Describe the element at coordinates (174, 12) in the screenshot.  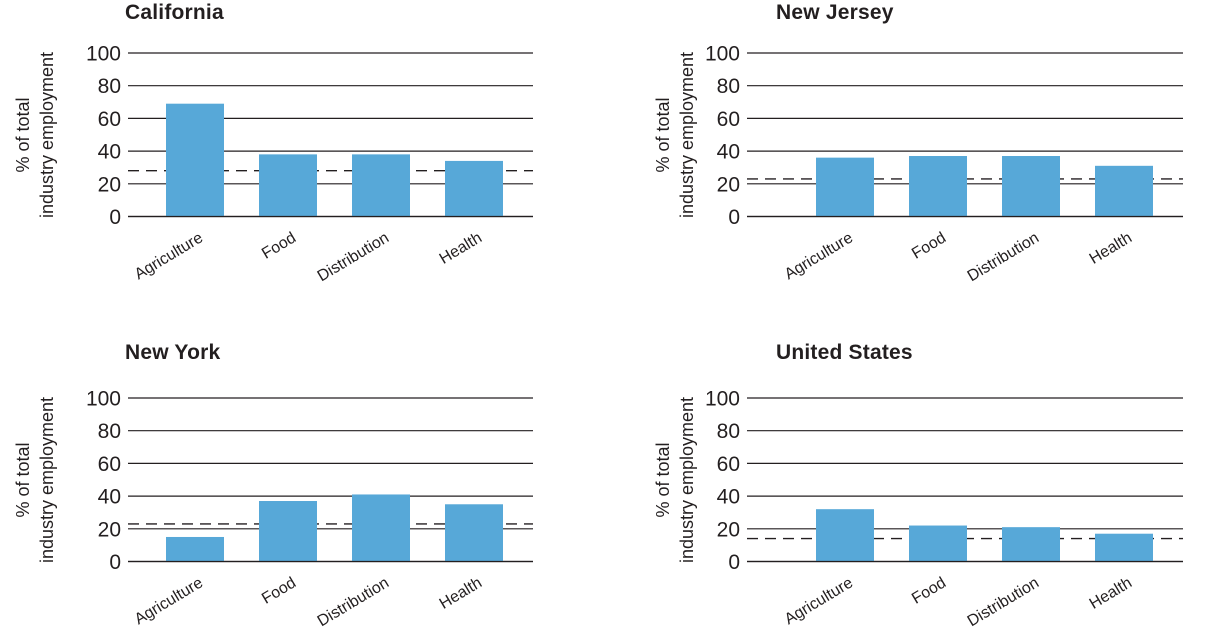
I see `chart-title: California` at that location.